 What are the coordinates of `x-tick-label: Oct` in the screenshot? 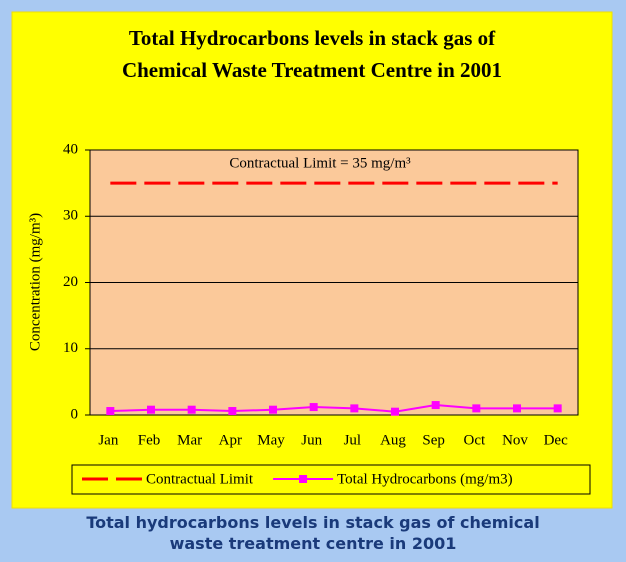 It's located at (474, 440).